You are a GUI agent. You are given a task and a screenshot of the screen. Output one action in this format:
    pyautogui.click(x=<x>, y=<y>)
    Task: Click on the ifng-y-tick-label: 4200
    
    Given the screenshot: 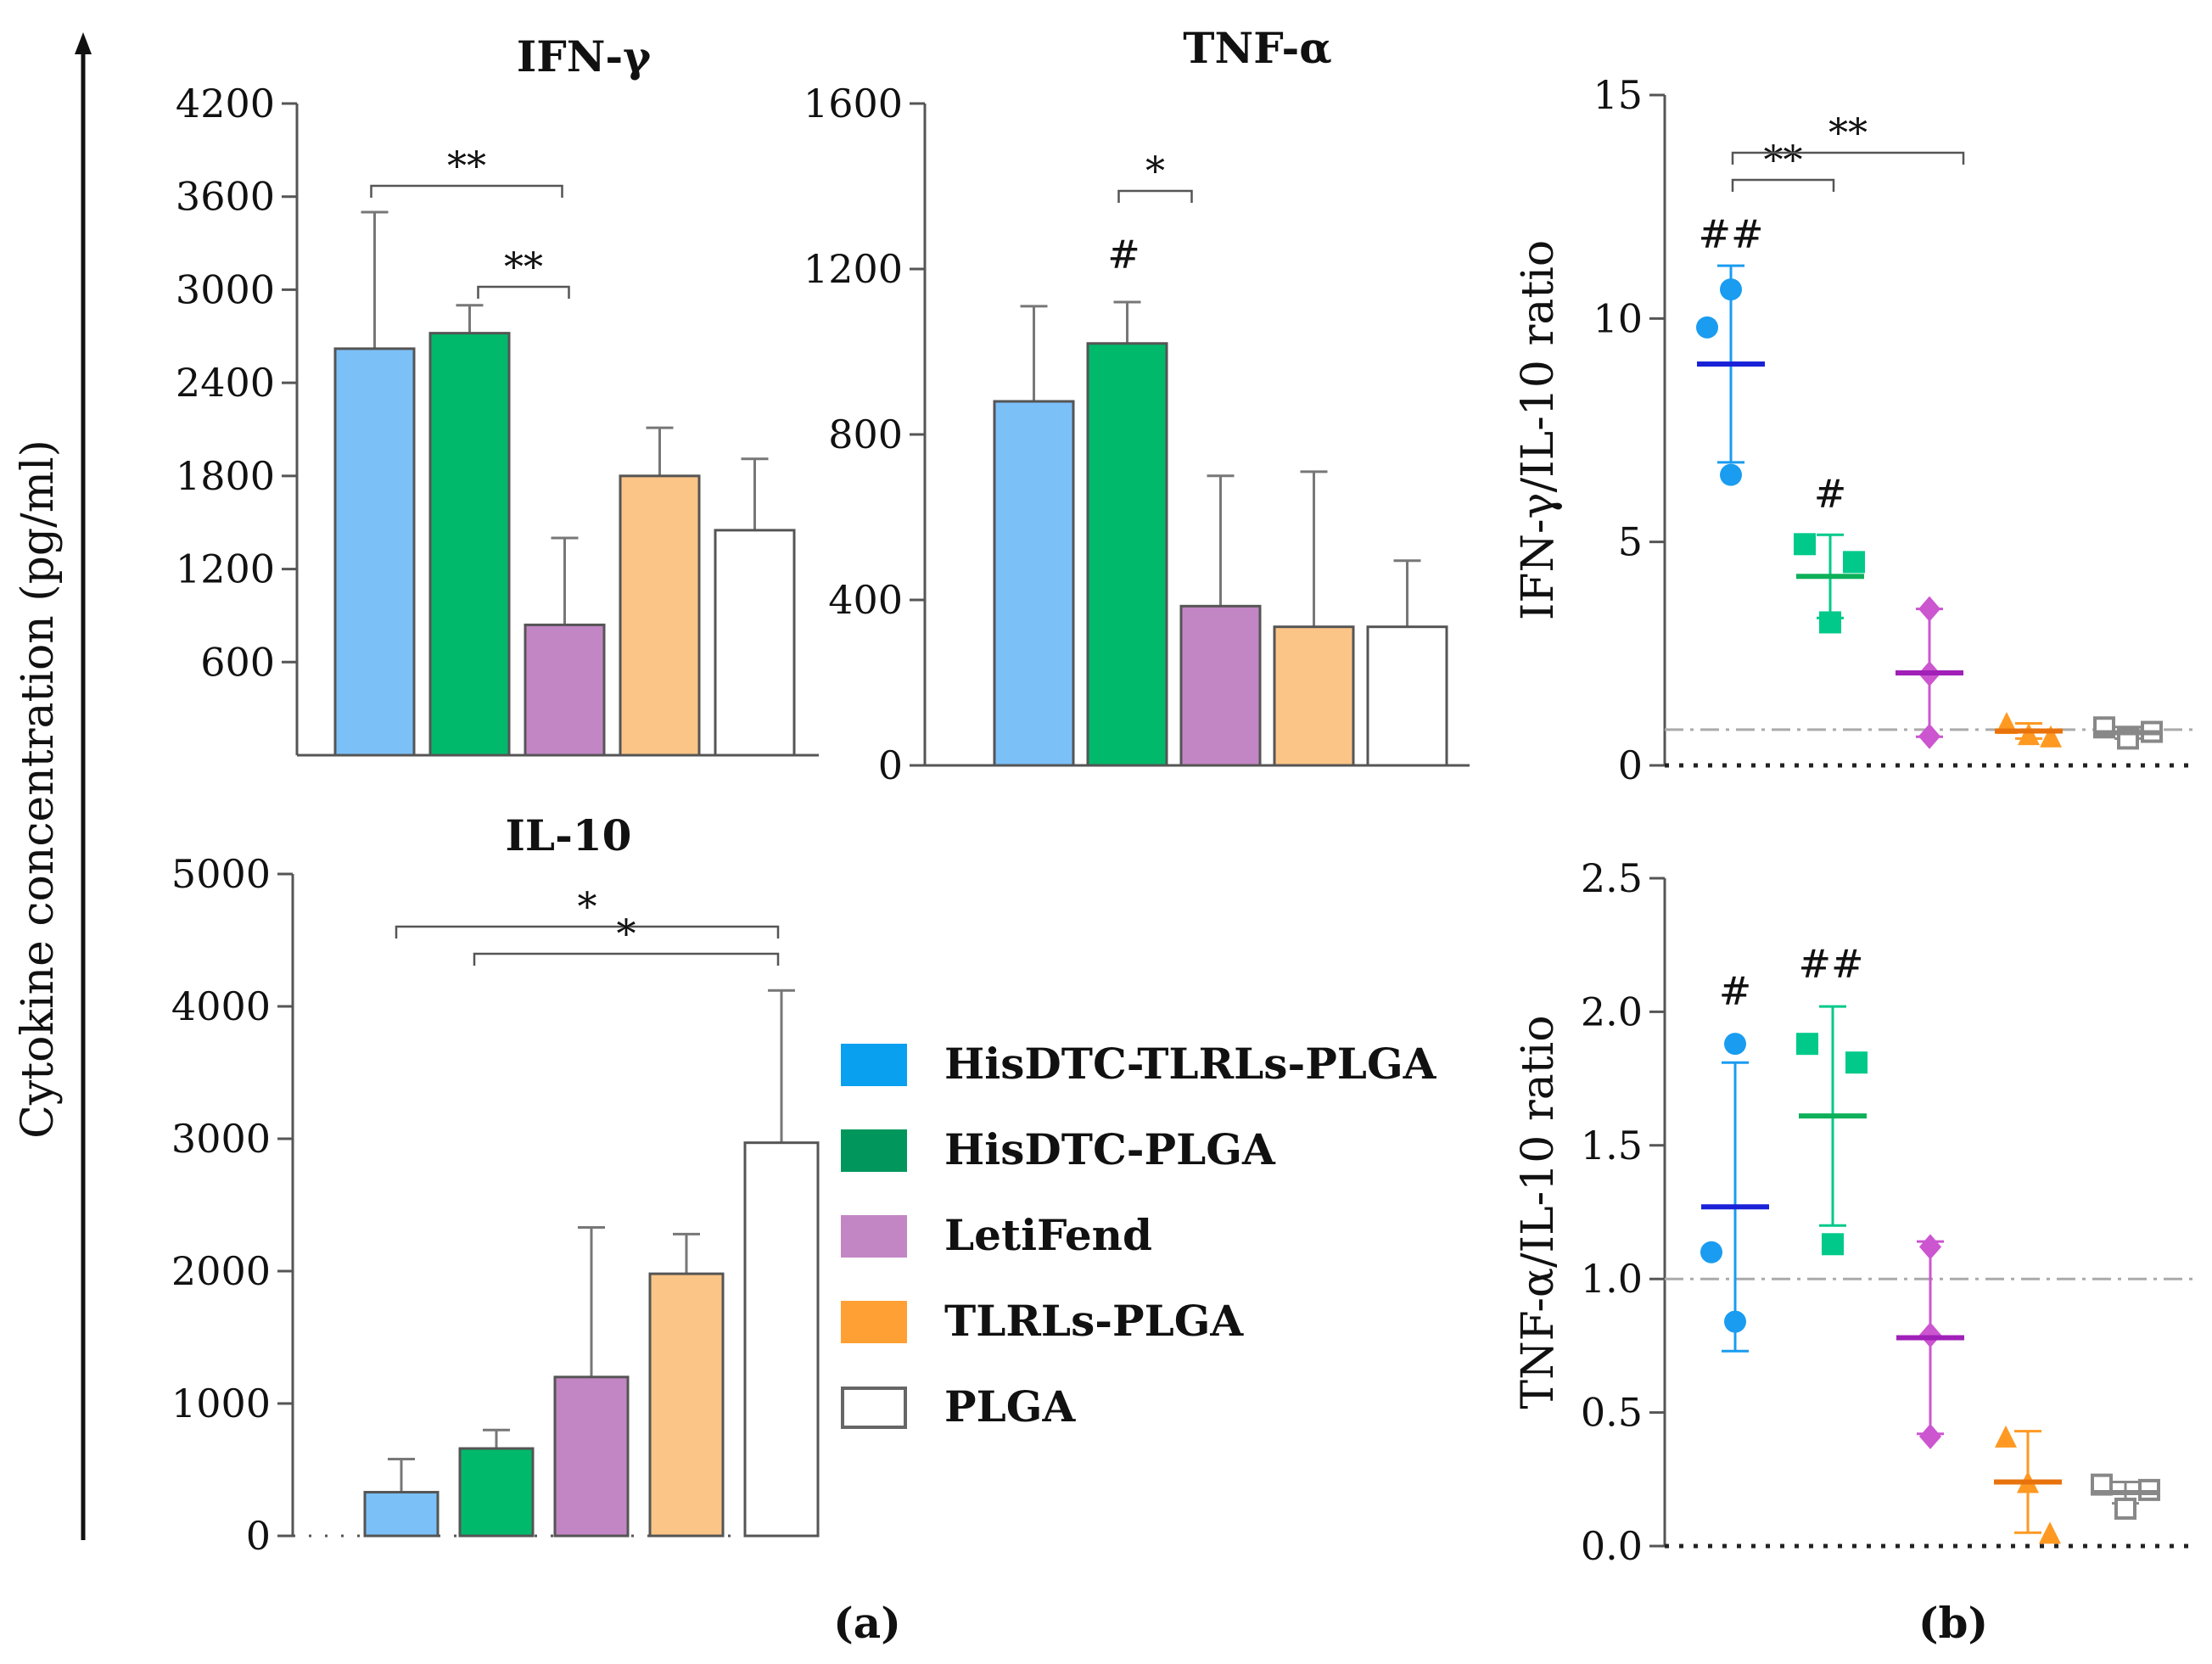 What is the action you would take?
    pyautogui.click(x=226, y=103)
    